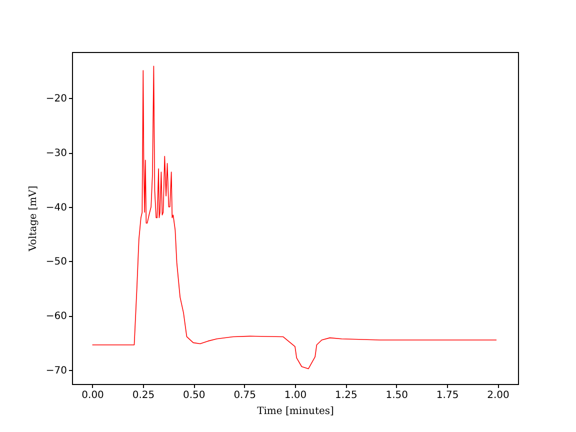 The image size is (576, 432). I want to click on x-tick-label: 1.25, so click(346, 395).